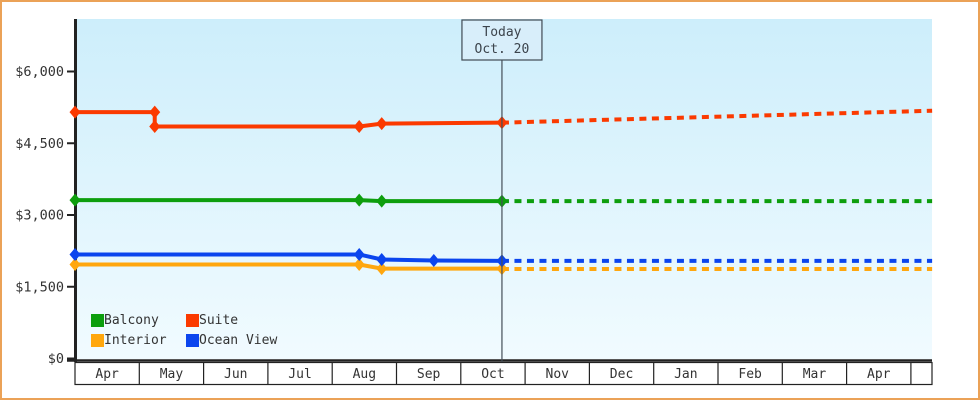  I want to click on today-box, so click(502, 40).